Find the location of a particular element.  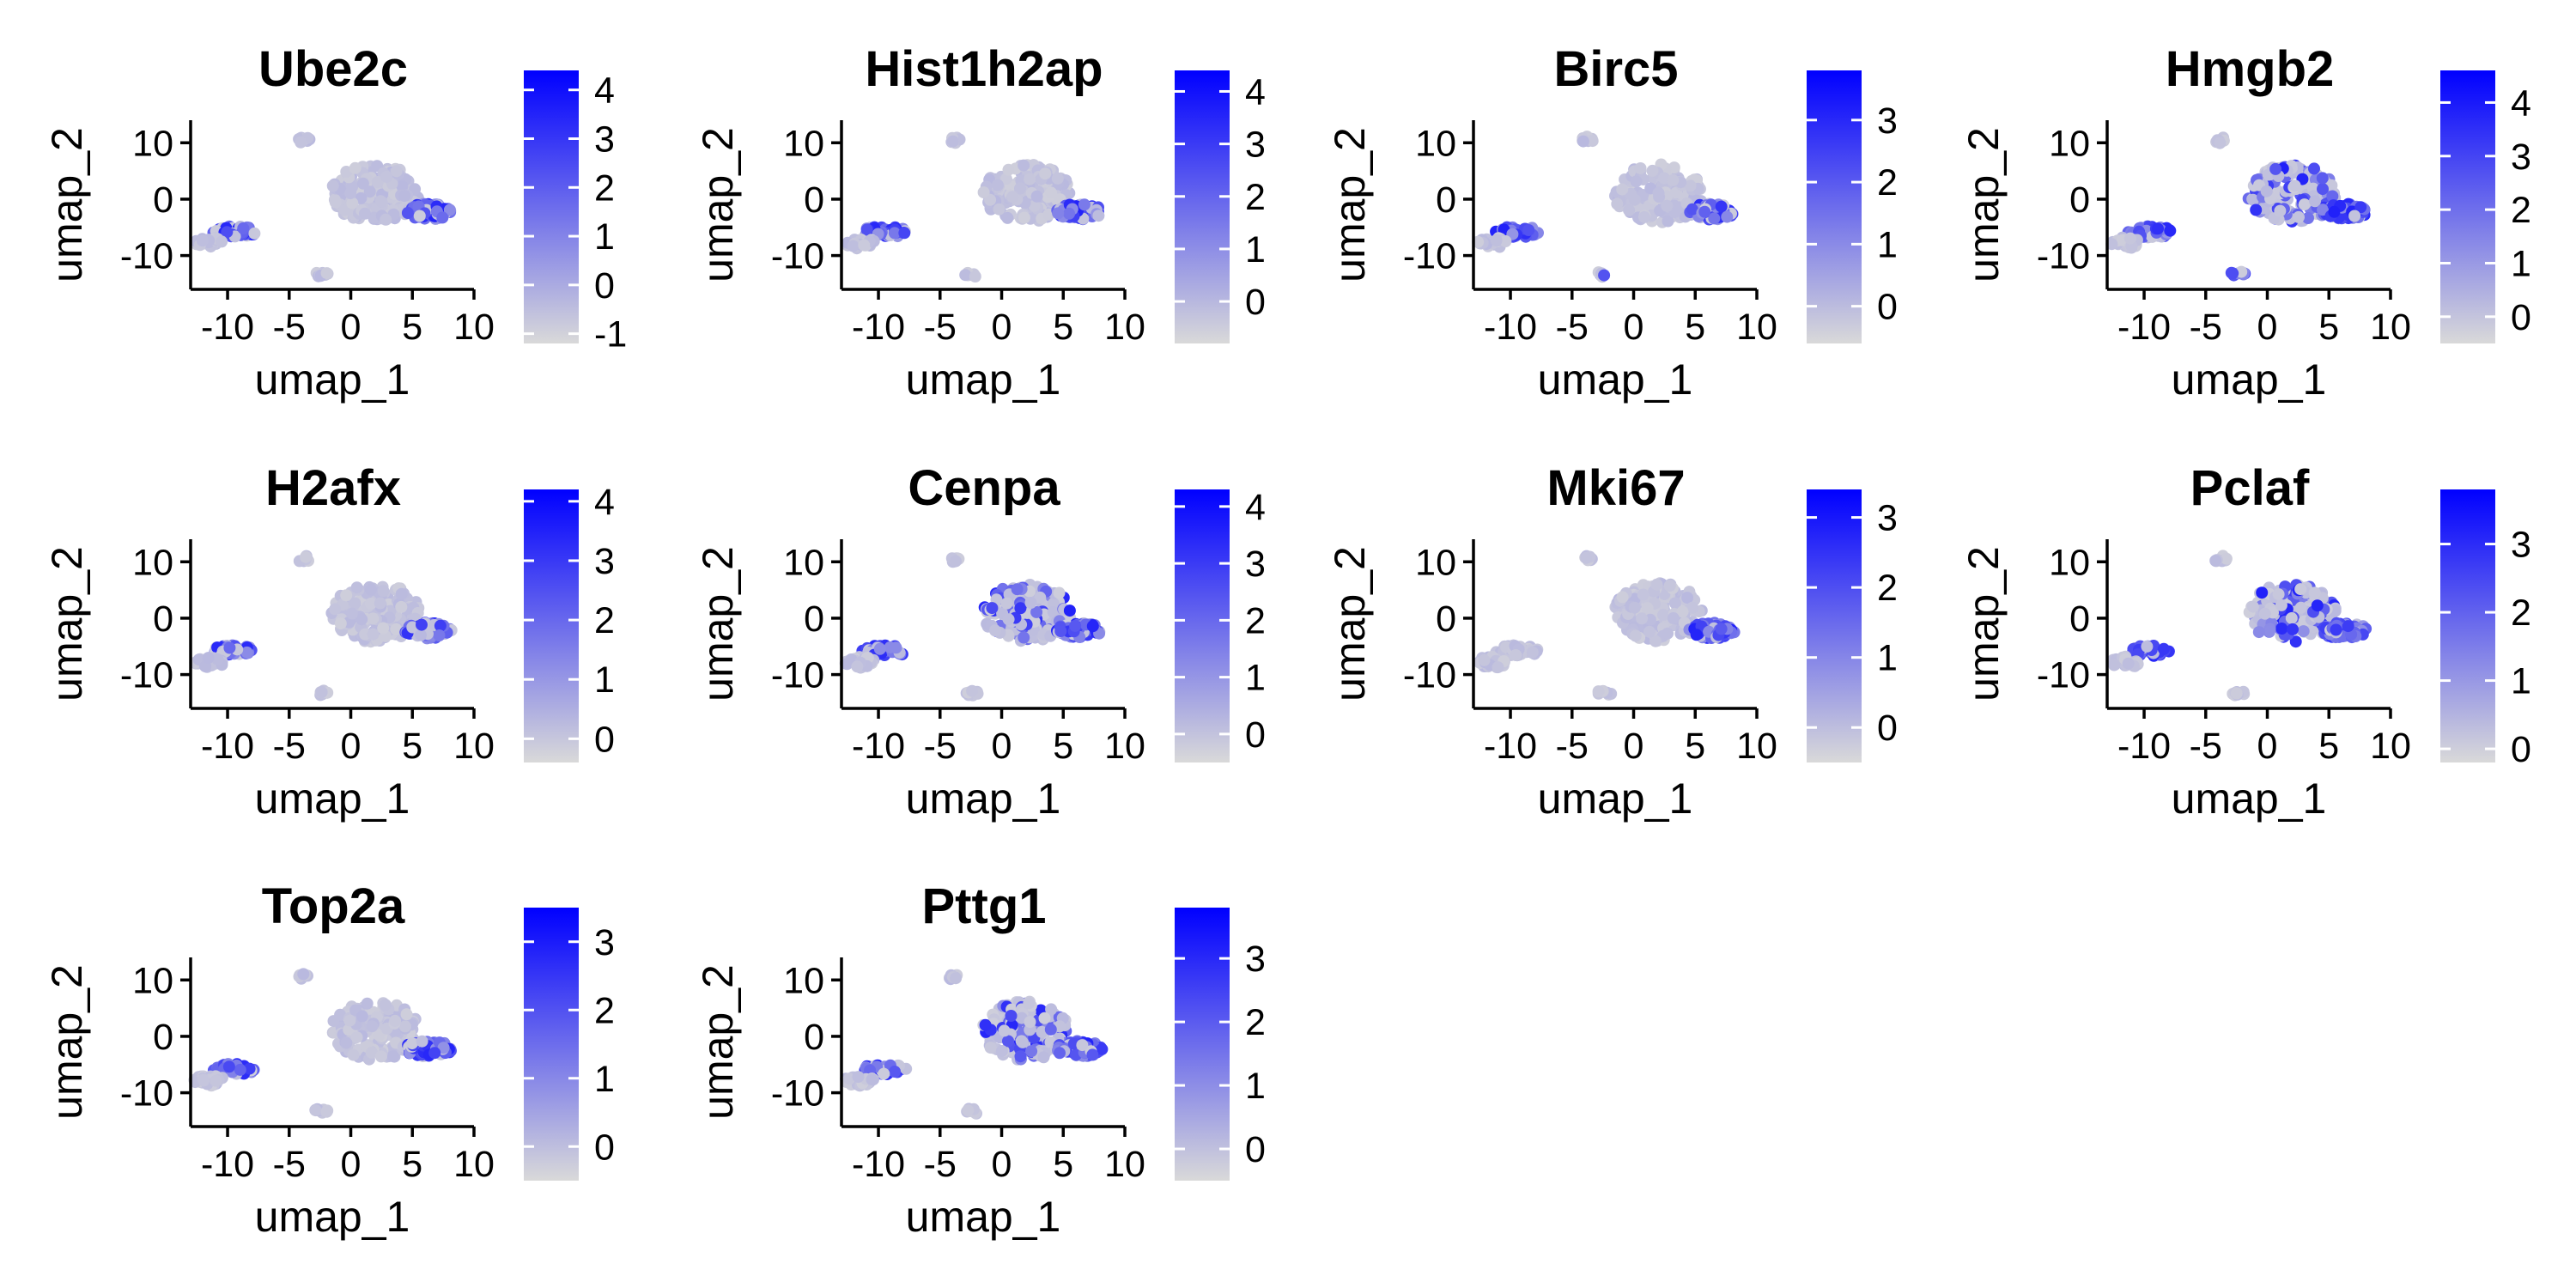

y-tick-label: 10 is located at coordinates (803, 980).